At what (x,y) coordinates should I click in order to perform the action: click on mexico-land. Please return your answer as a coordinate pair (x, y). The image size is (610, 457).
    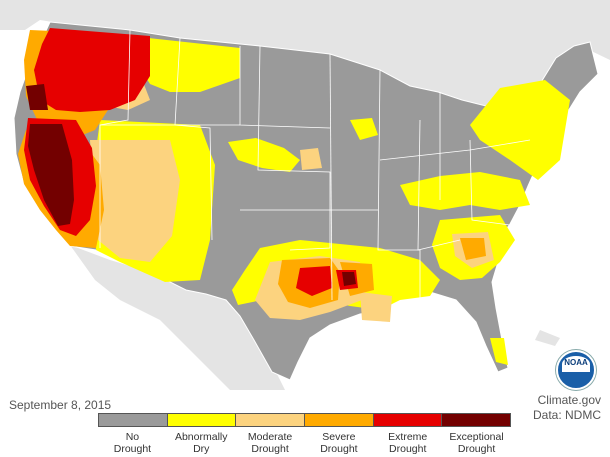
    Looking at the image, I should click on (177, 317).